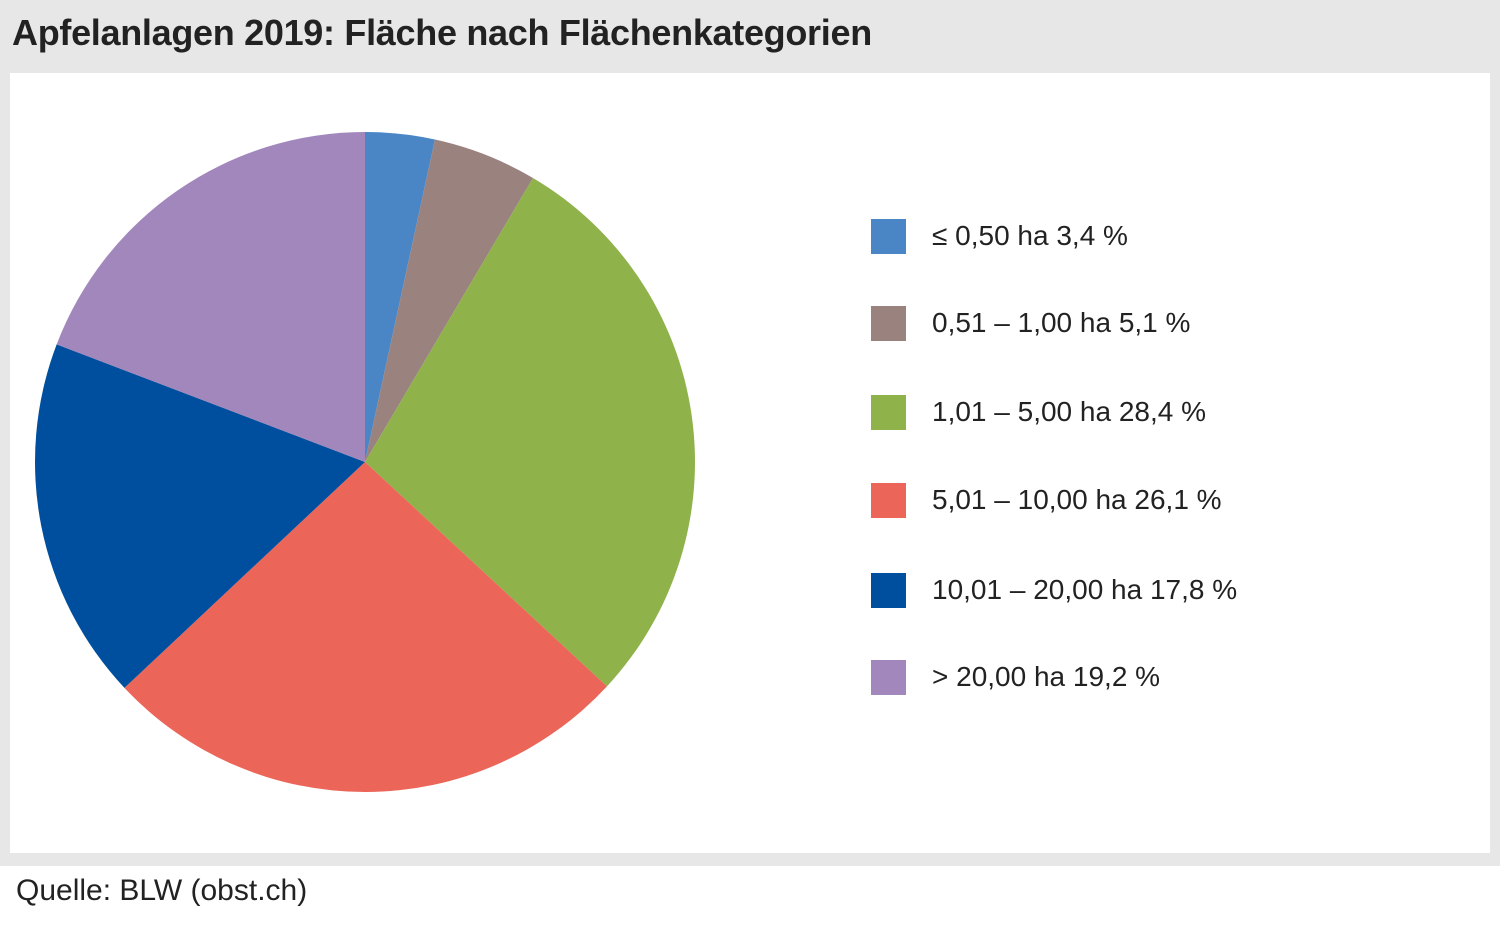 The height and width of the screenshot is (925, 1500). Describe the element at coordinates (1069, 411) in the screenshot. I see `legend-label: 1,01 – 5,00 ha 28,4 %` at that location.